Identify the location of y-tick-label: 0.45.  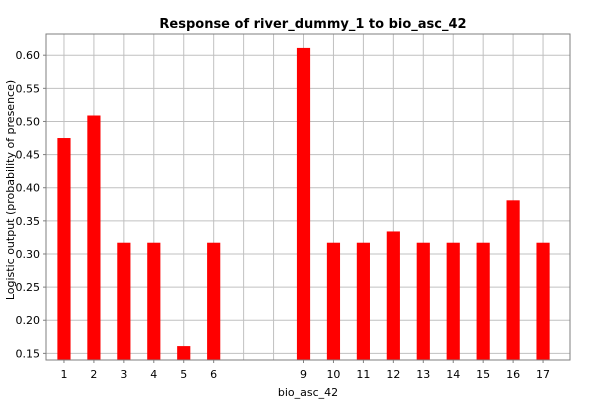
(28, 155).